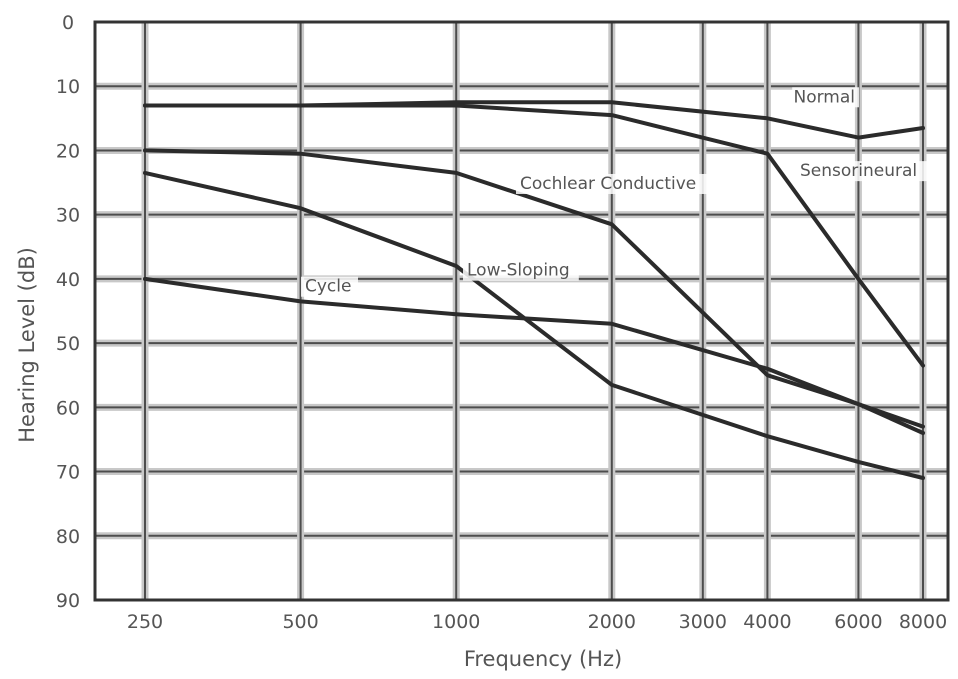 This screenshot has width=958, height=679. Describe the element at coordinates (27, 345) in the screenshot. I see `y-axis-title: Hearing Level (dB)` at that location.